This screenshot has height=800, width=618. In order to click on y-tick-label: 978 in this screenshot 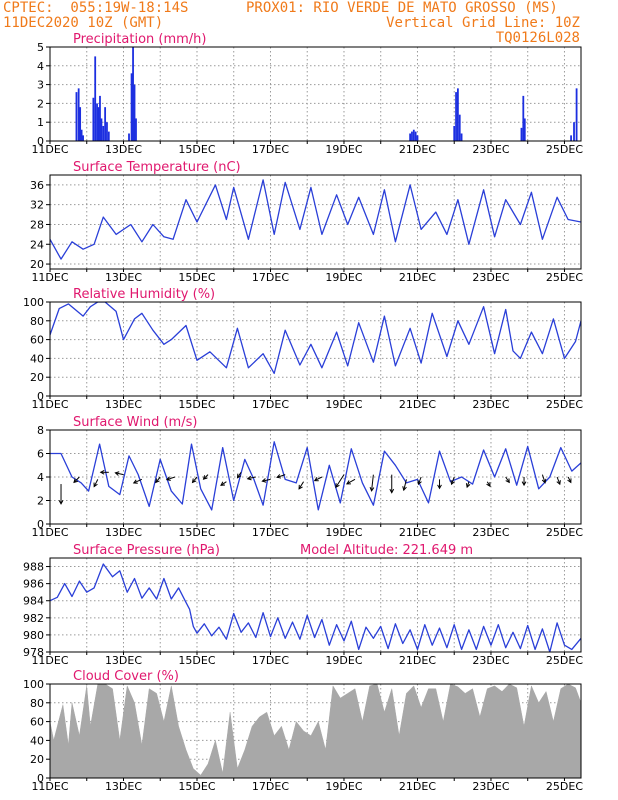, I will do `click(33, 652)`.